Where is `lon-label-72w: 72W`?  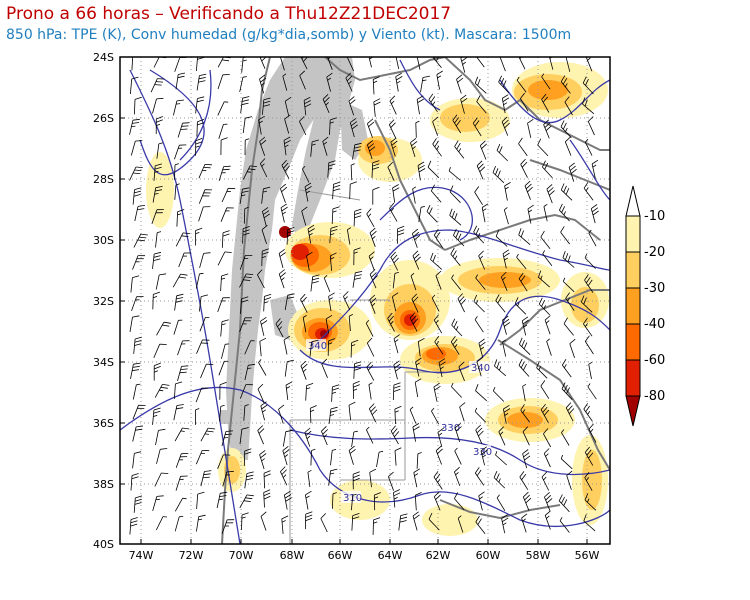 lon-label-72w: 72W is located at coordinates (191, 555).